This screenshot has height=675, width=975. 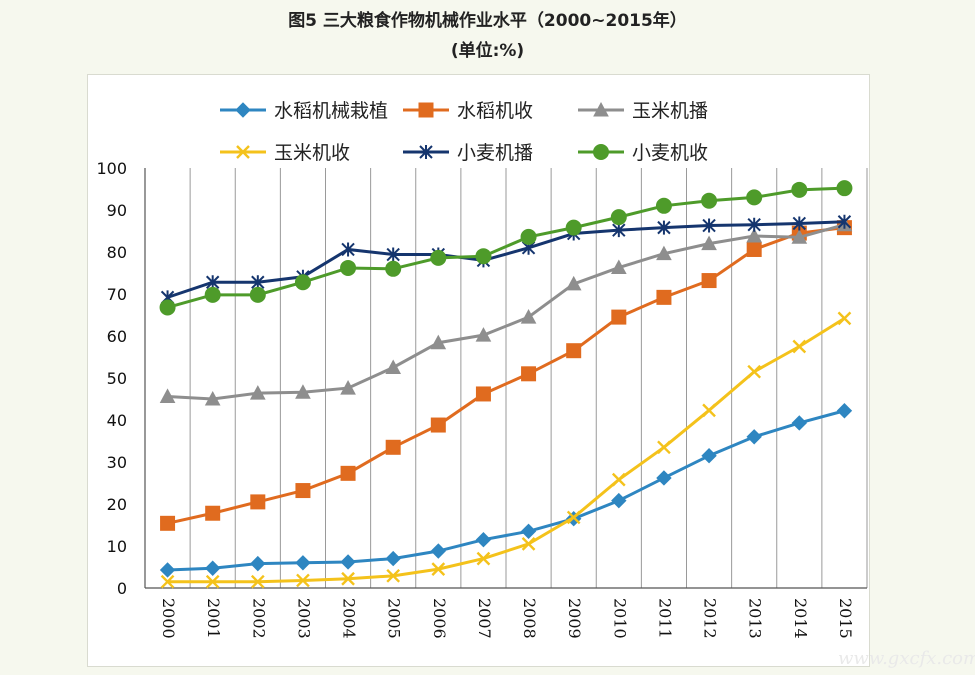 I want to click on x-tick-label: 2010, so click(x=619, y=618).